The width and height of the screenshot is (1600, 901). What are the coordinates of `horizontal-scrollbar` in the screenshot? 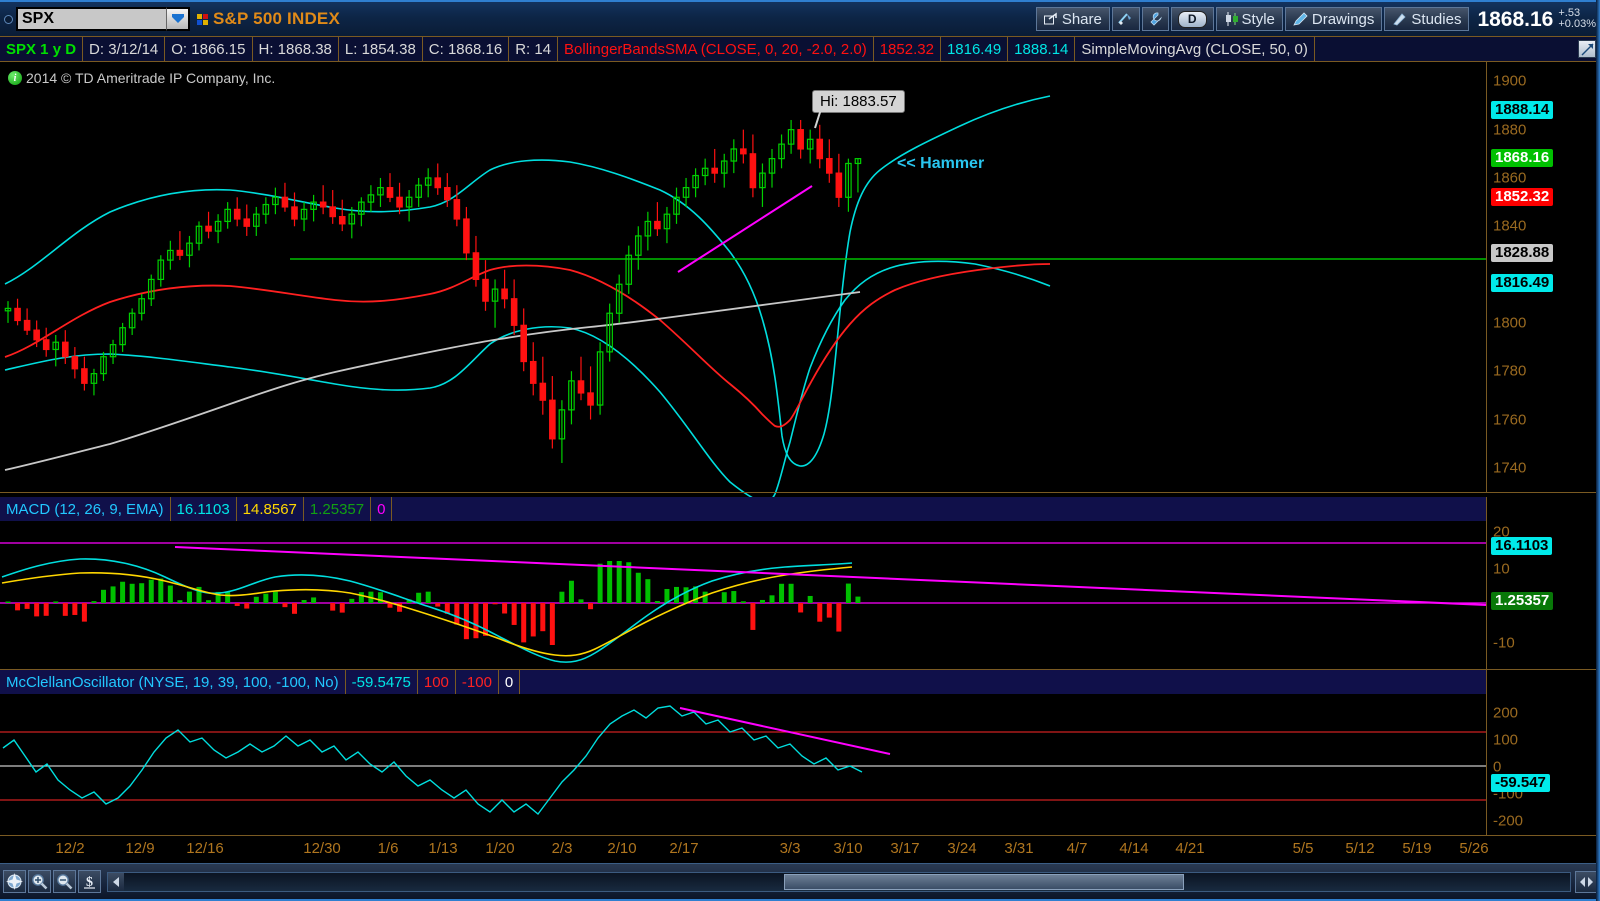 It's located at (839, 881).